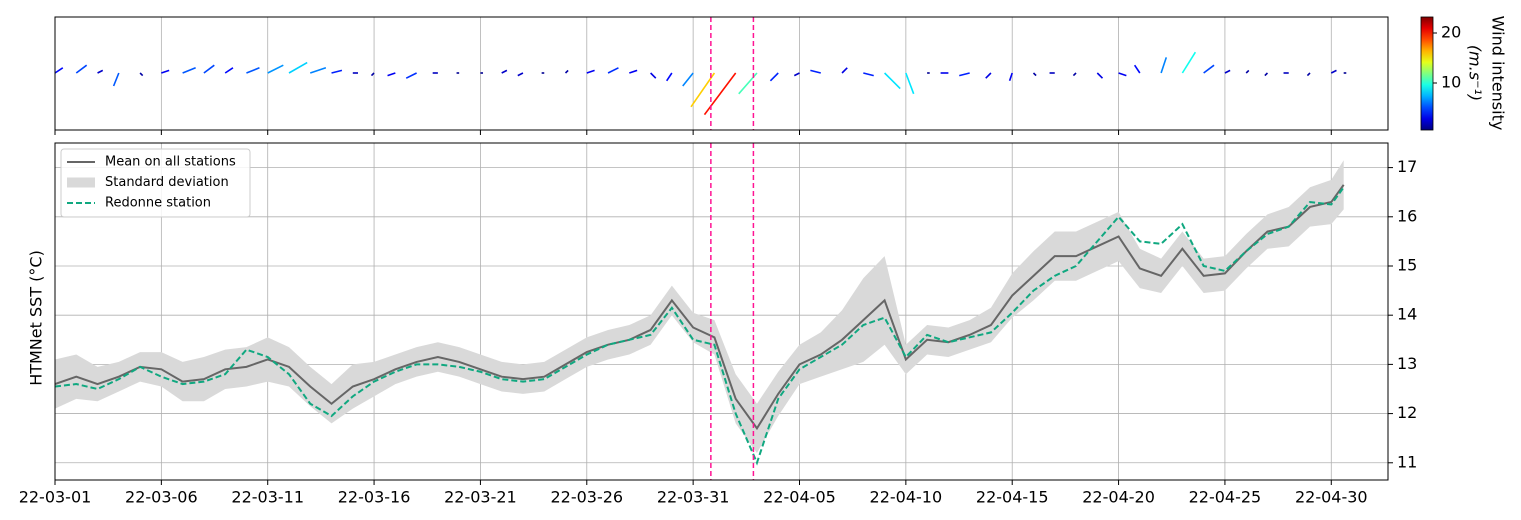  Describe the element at coordinates (161, 497) in the screenshot. I see `x-tick-label: 22-03-06` at that location.